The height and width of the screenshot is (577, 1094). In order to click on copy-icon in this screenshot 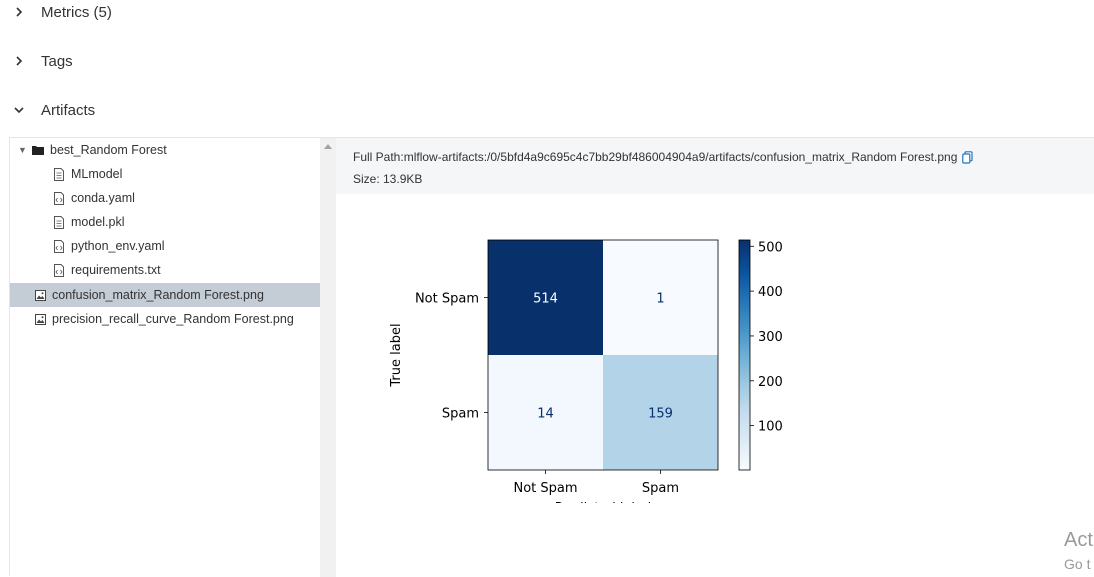, I will do `click(967, 157)`.